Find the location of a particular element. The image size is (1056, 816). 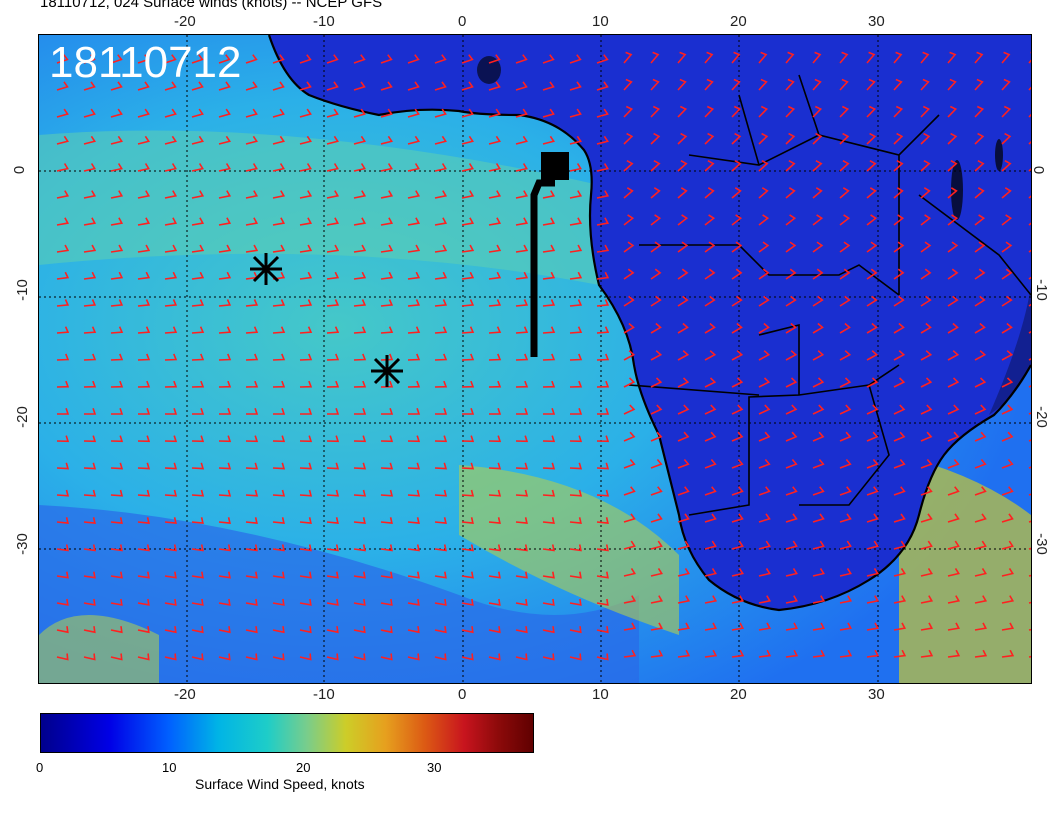

left-tick-label: -30 is located at coordinates (22, 544).